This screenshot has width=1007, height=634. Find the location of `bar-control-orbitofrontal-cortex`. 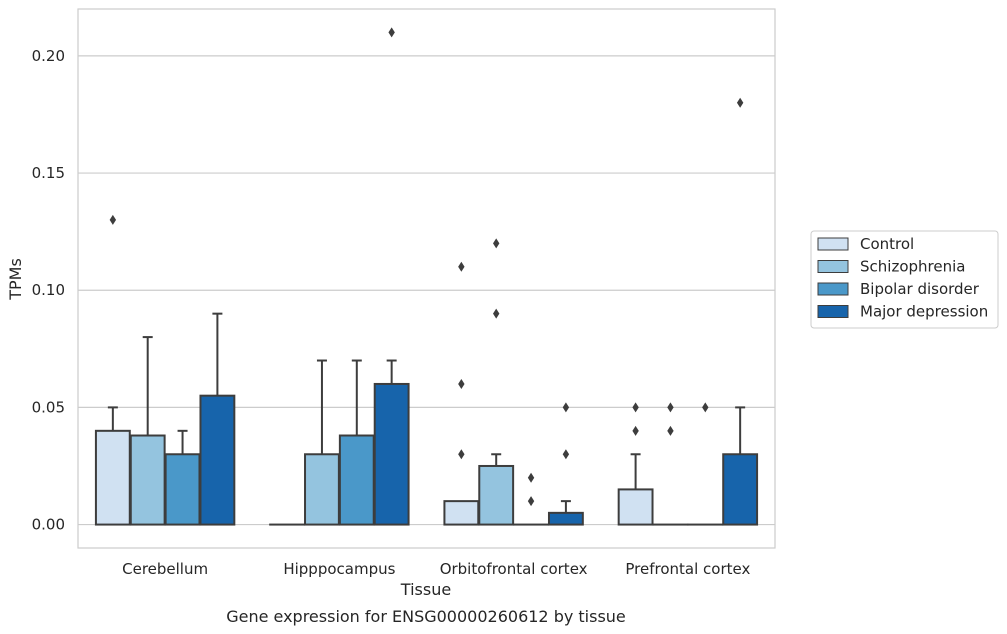

bar-control-orbitofrontal-cortex is located at coordinates (461, 513).